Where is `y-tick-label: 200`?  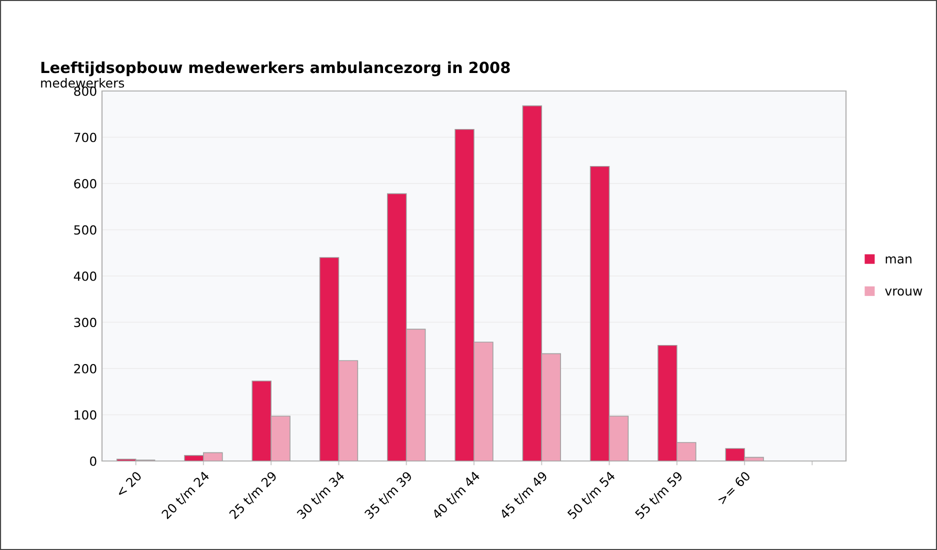
y-tick-label: 200 is located at coordinates (85, 369).